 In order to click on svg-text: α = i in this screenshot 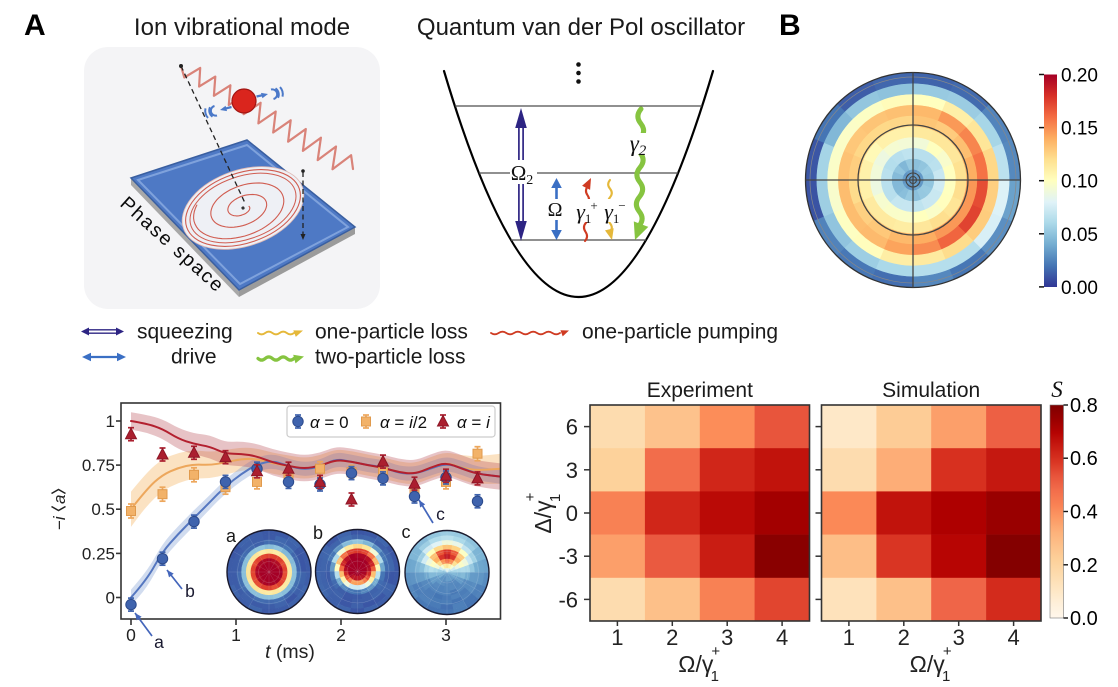, I will do `click(474, 422)`.